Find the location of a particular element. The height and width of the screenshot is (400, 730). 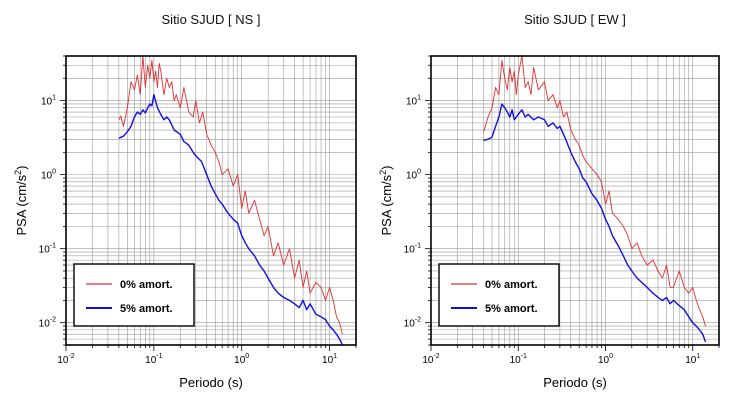

chart-title: Sitio SJUD [ NS ] is located at coordinates (211, 19).